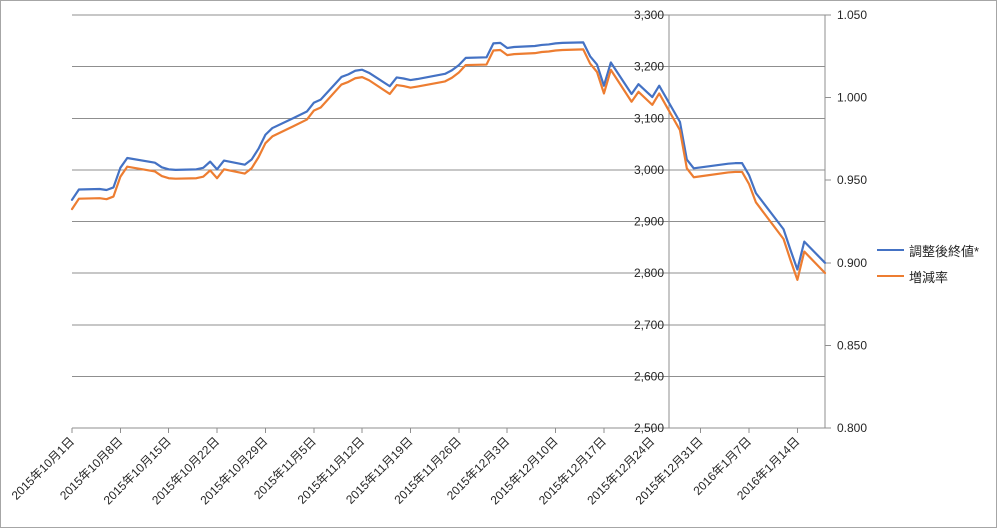  Describe the element at coordinates (649, 15) in the screenshot. I see `left-axis-label: 3,300` at that location.